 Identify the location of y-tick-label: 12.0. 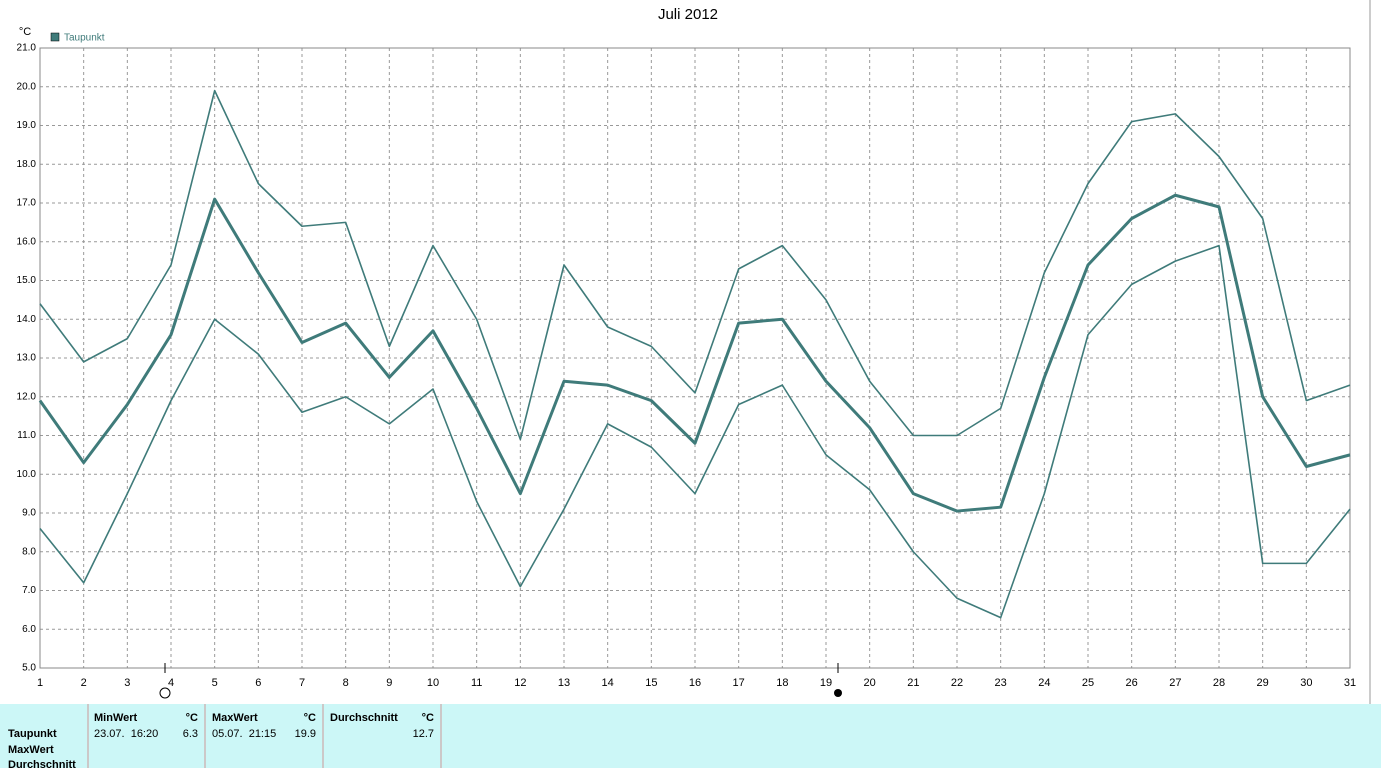
(27, 396).